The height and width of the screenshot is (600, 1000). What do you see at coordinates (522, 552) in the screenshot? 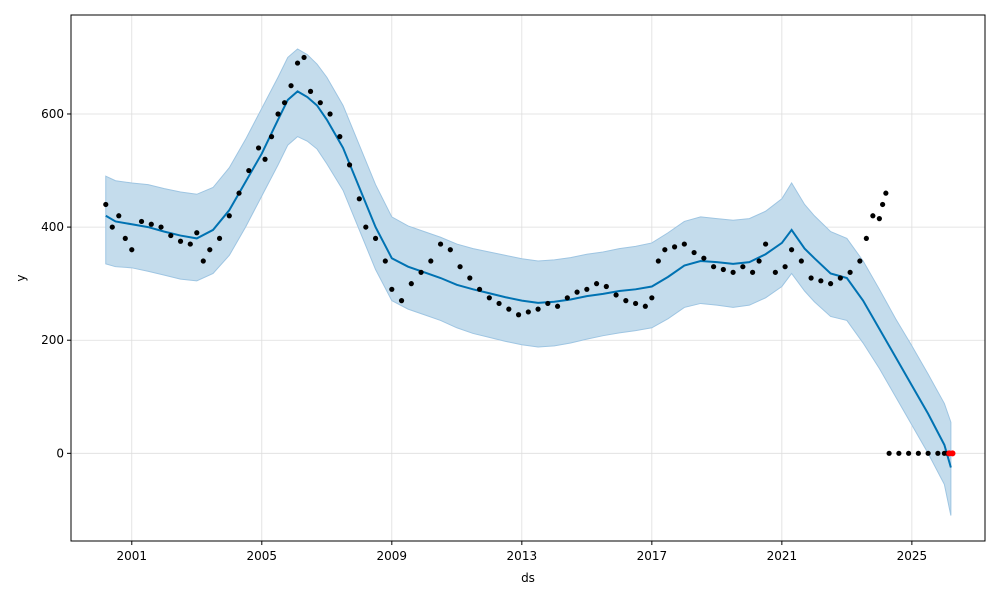
I see `x-axis-ticks: 2001 2005 2009 2013 2017 2021 2025` at bounding box center [522, 552].